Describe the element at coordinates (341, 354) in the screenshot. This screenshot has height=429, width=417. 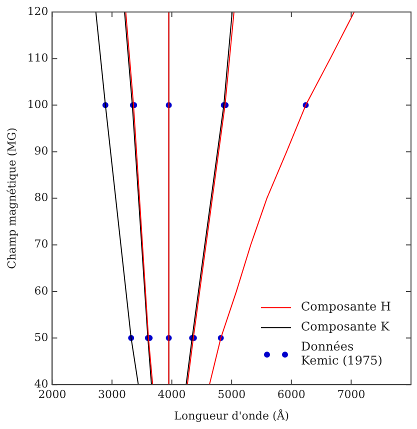
I see `legend-label: Données Kemic (1975)` at that location.